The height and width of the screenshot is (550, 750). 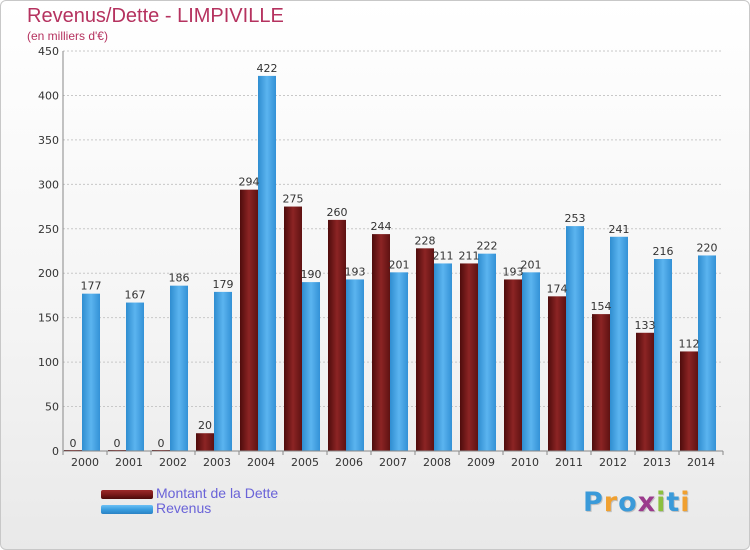 I want to click on proxiti-logo: Proxiti, so click(x=637, y=502).